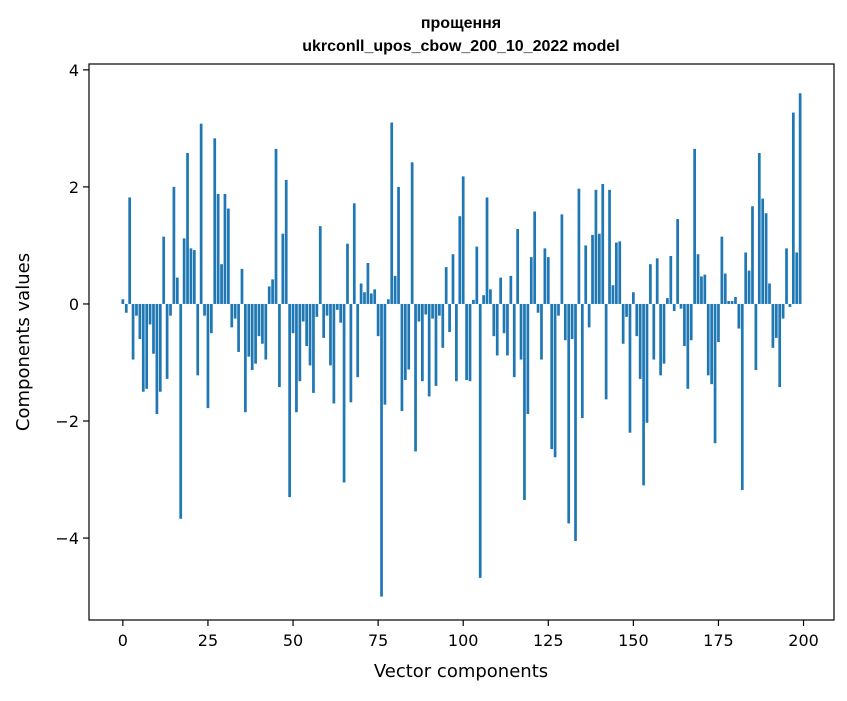  I want to click on x-tick-label: 50, so click(293, 640).